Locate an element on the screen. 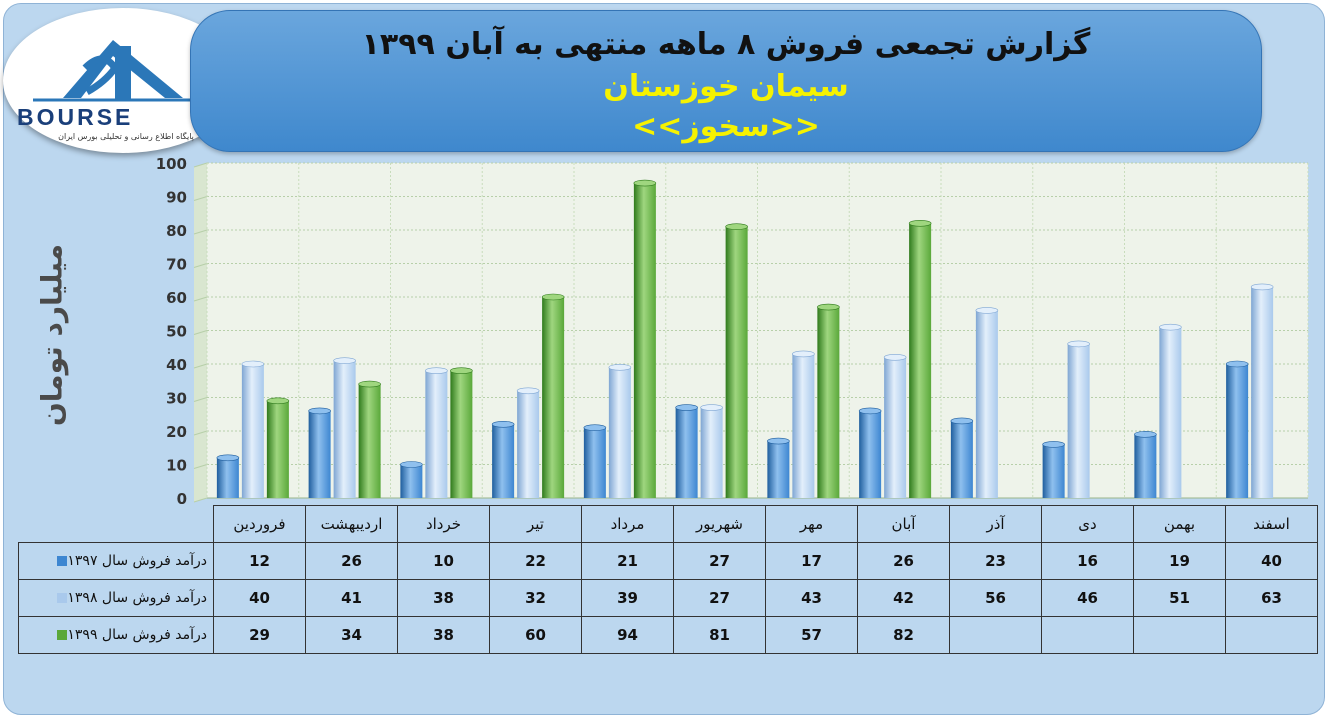 The height and width of the screenshot is (717, 1328). ticker-symbol: <<سخوز>> is located at coordinates (726, 126).